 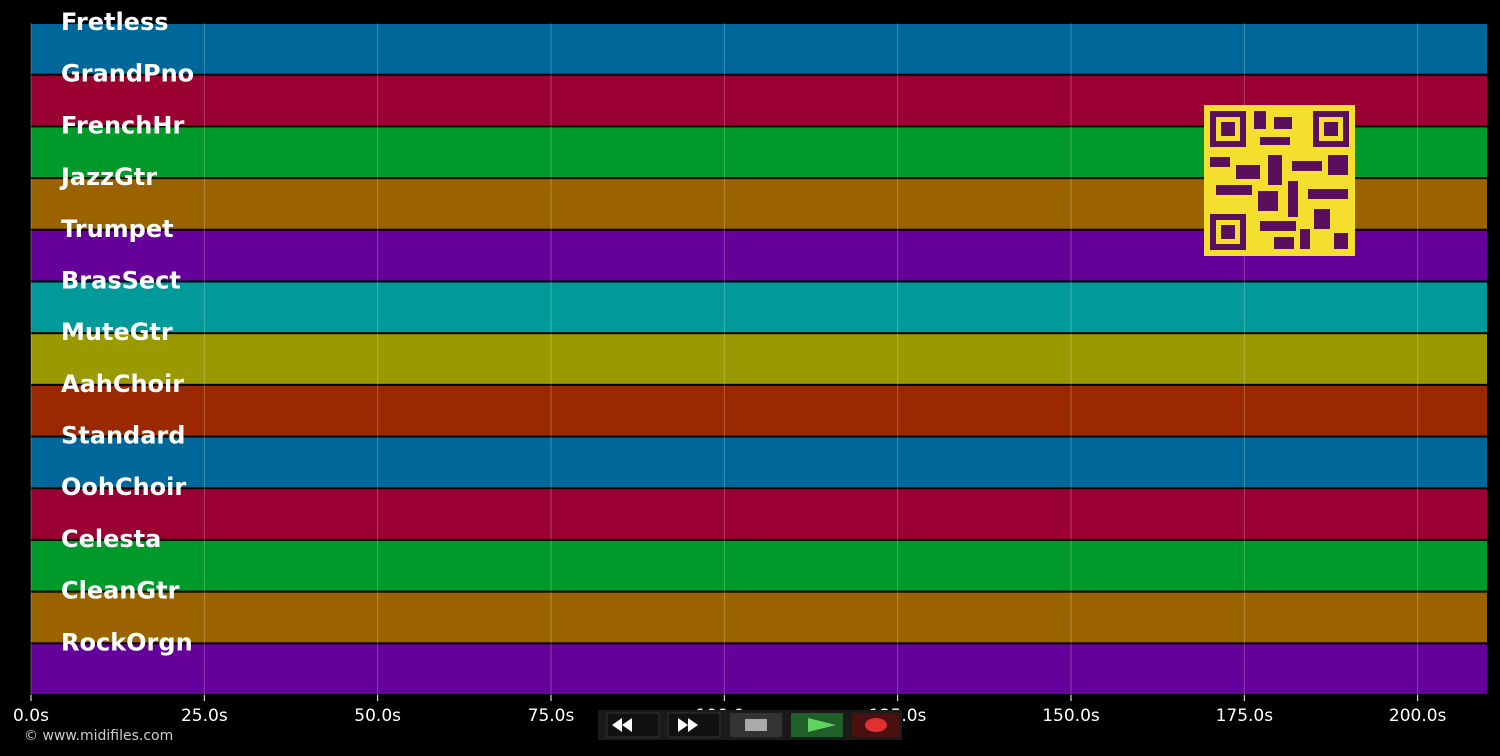 What do you see at coordinates (123, 436) in the screenshot?
I see `track-name: Standard` at bounding box center [123, 436].